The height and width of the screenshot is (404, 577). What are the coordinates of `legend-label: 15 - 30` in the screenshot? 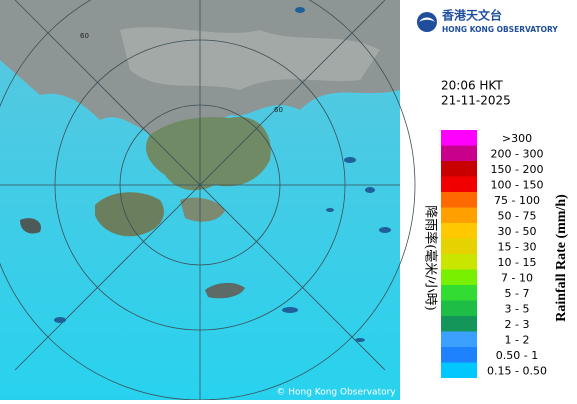 It's located at (517, 246).